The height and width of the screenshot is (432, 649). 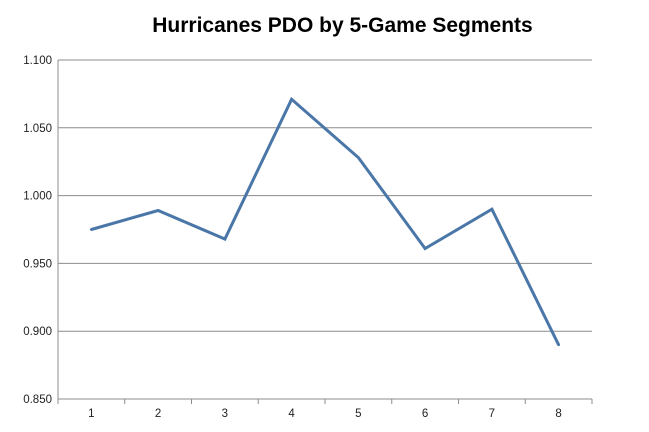 What do you see at coordinates (291, 414) in the screenshot?
I see `x-tick-label: 4` at bounding box center [291, 414].